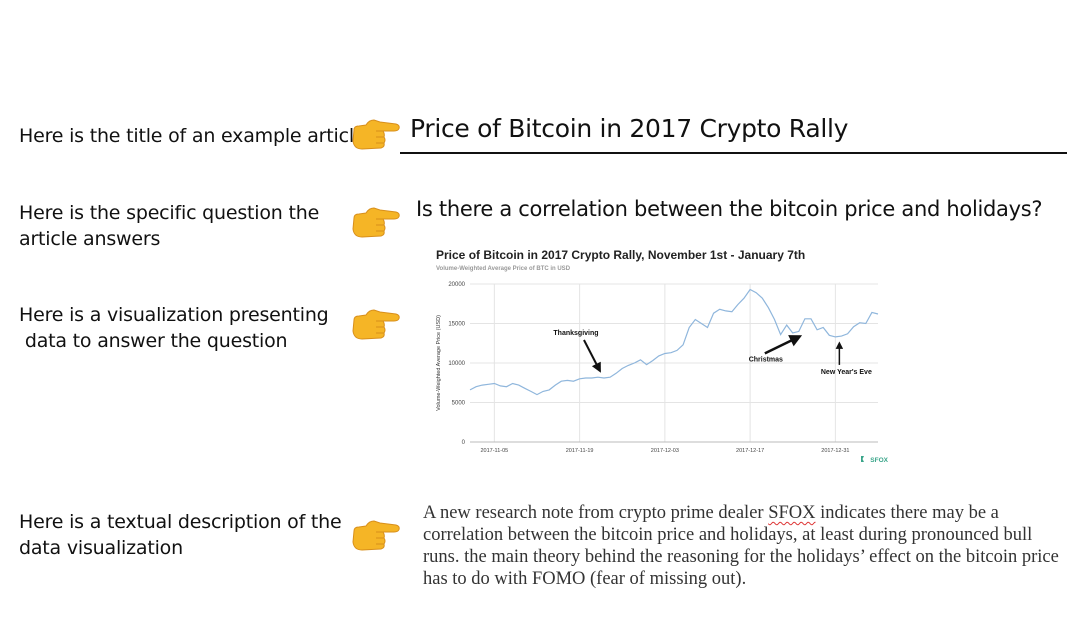  I want to click on price-line, so click(674, 342).